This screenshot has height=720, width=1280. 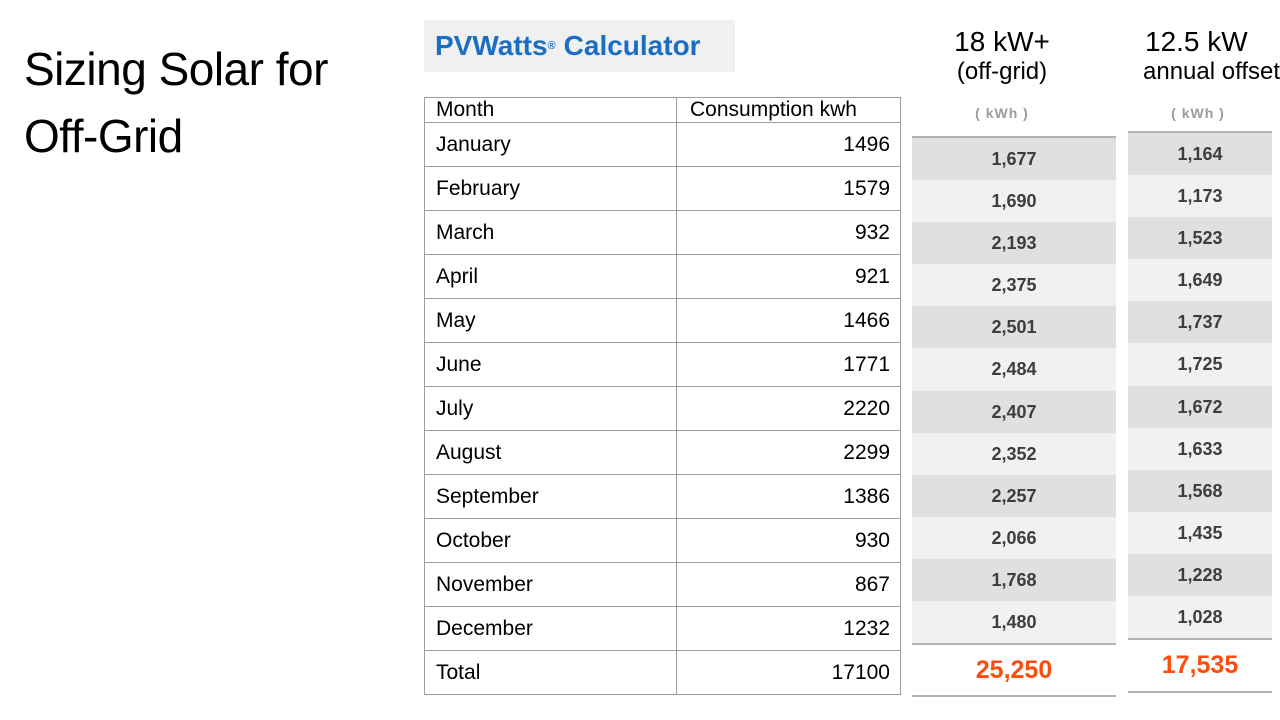 I want to click on offset-column-header: 12.5 kW annual offset ( kWh ), so click(x=1211, y=73).